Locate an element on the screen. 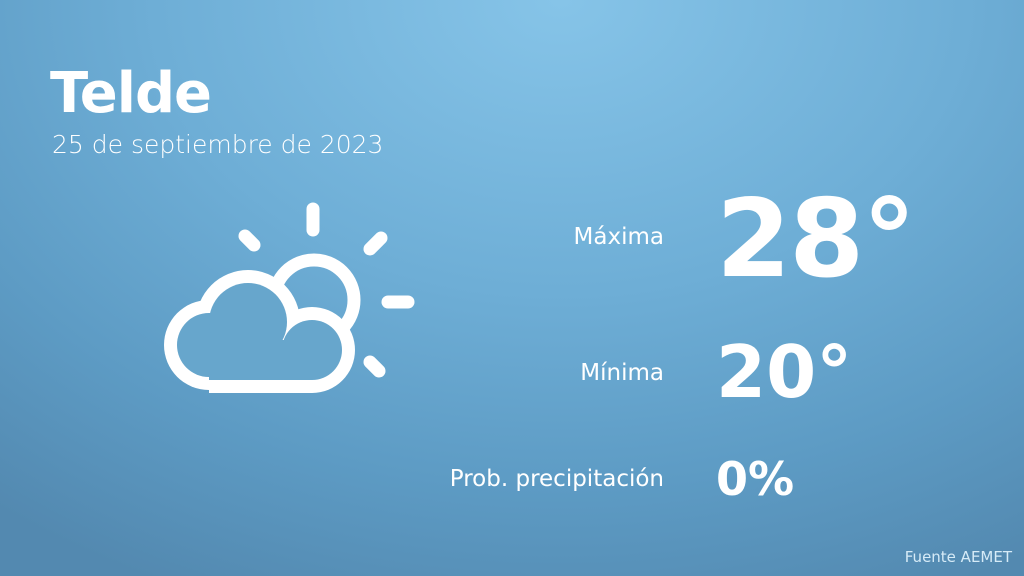 The height and width of the screenshot is (576, 1024). city-name: Telde is located at coordinates (131, 93).